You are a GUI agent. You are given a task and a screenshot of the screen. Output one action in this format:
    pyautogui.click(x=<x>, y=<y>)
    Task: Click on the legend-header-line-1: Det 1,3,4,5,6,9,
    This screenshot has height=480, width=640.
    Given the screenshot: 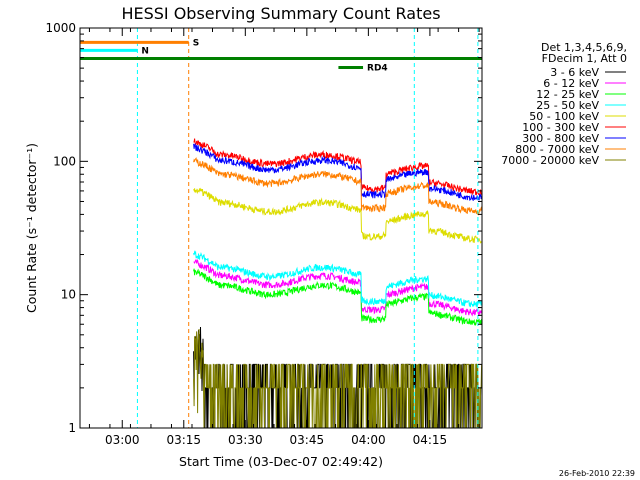 What is the action you would take?
    pyautogui.click(x=584, y=47)
    